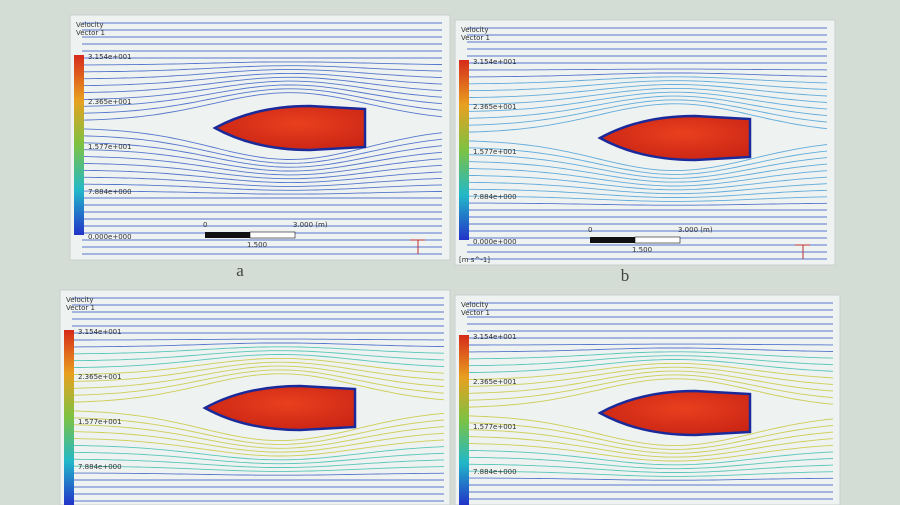 This screenshot has height=505, width=900. I want to click on axis-triad, so click(802, 251).